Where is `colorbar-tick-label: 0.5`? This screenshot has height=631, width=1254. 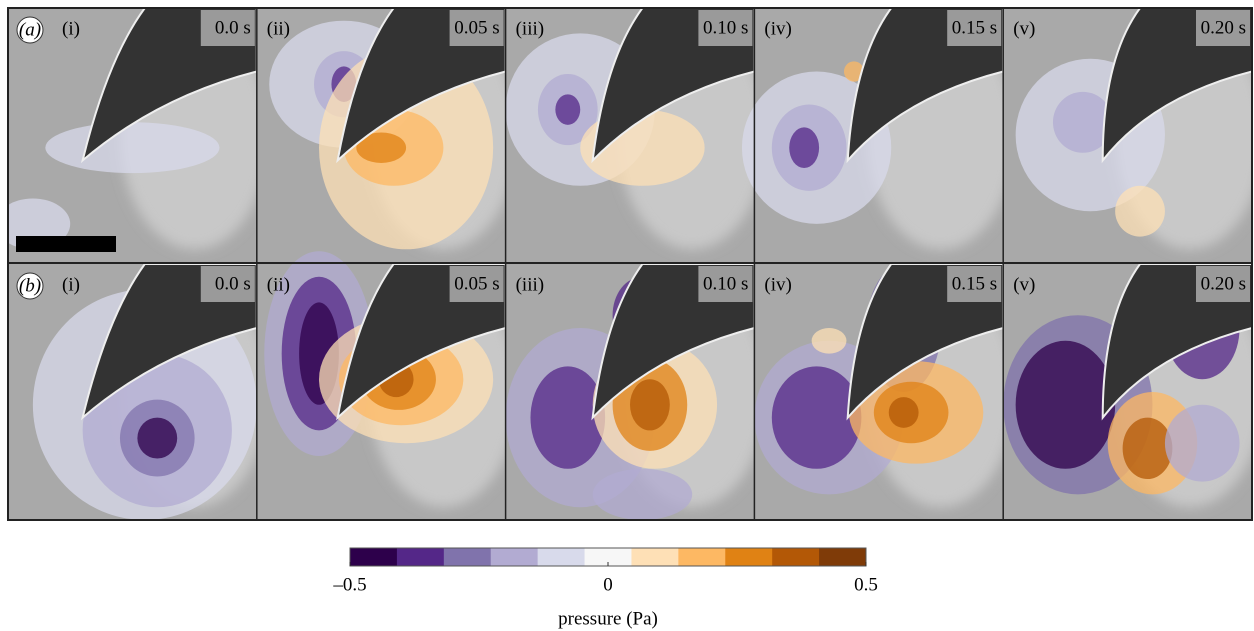
colorbar-tick-label: 0.5 is located at coordinates (866, 584).